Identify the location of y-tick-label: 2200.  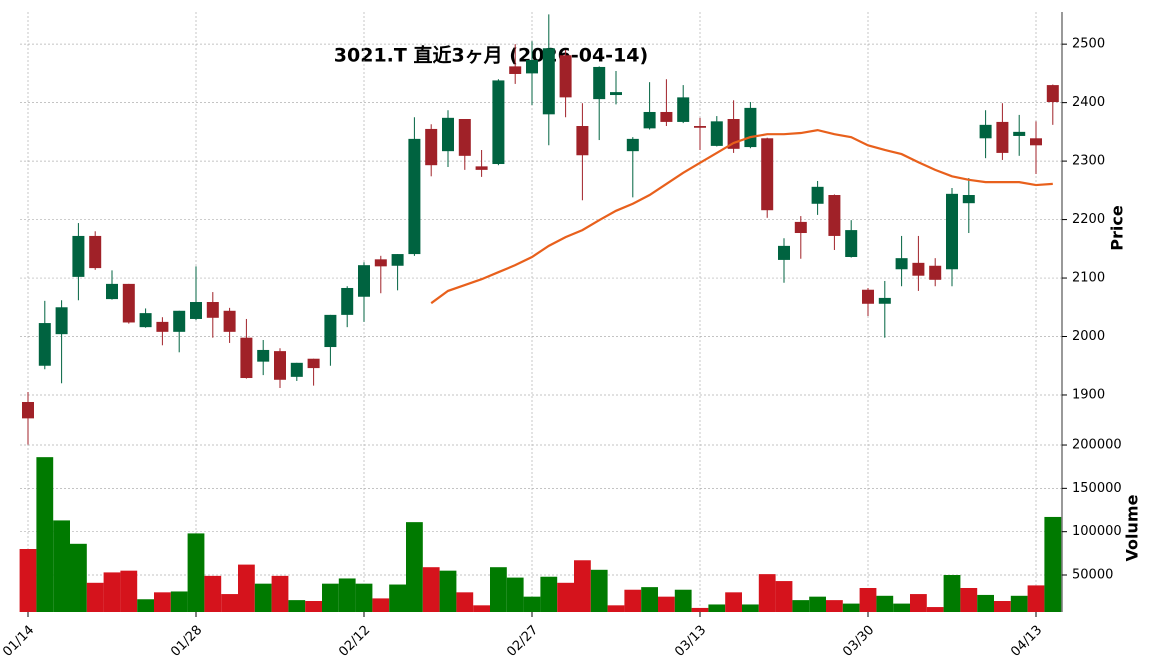
(1088, 219).